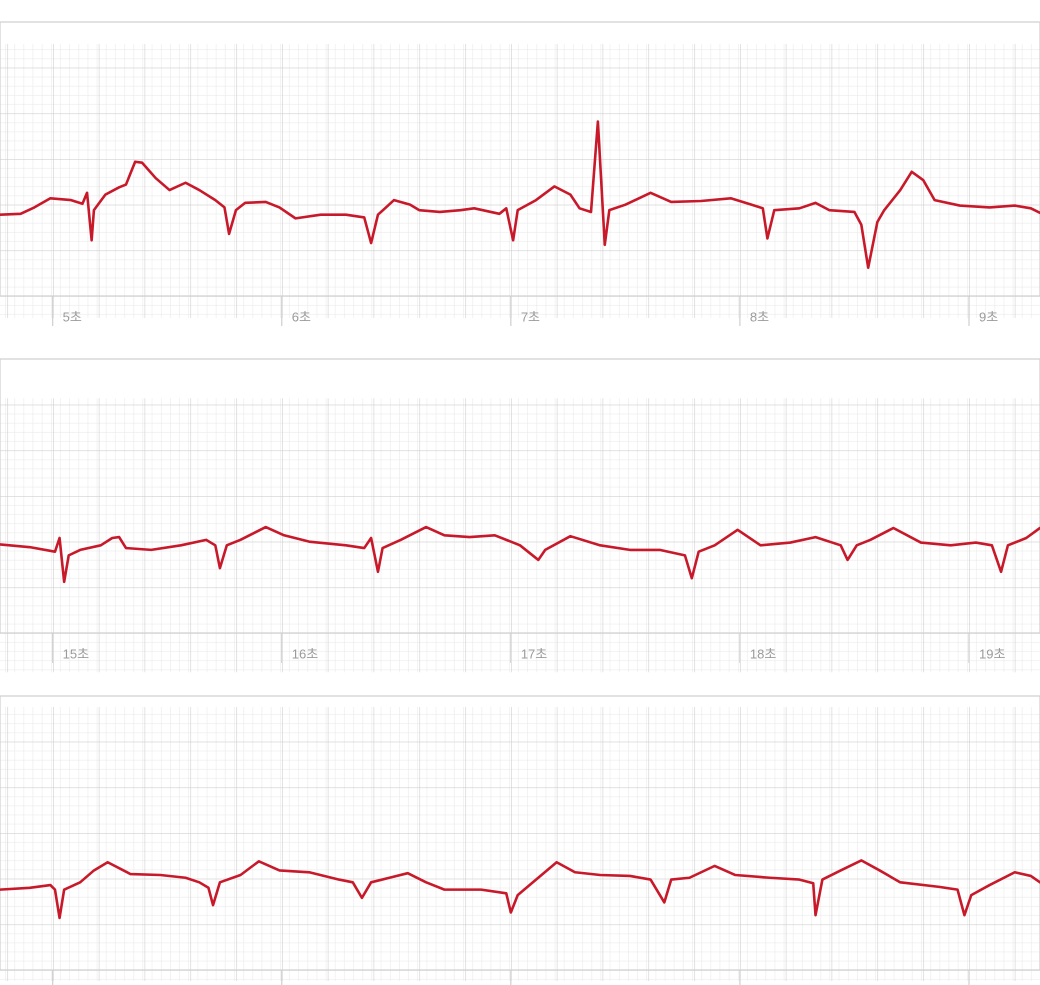 The height and width of the screenshot is (985, 1040). What do you see at coordinates (530, 316) in the screenshot?
I see `x-tick-label: 7초` at bounding box center [530, 316].